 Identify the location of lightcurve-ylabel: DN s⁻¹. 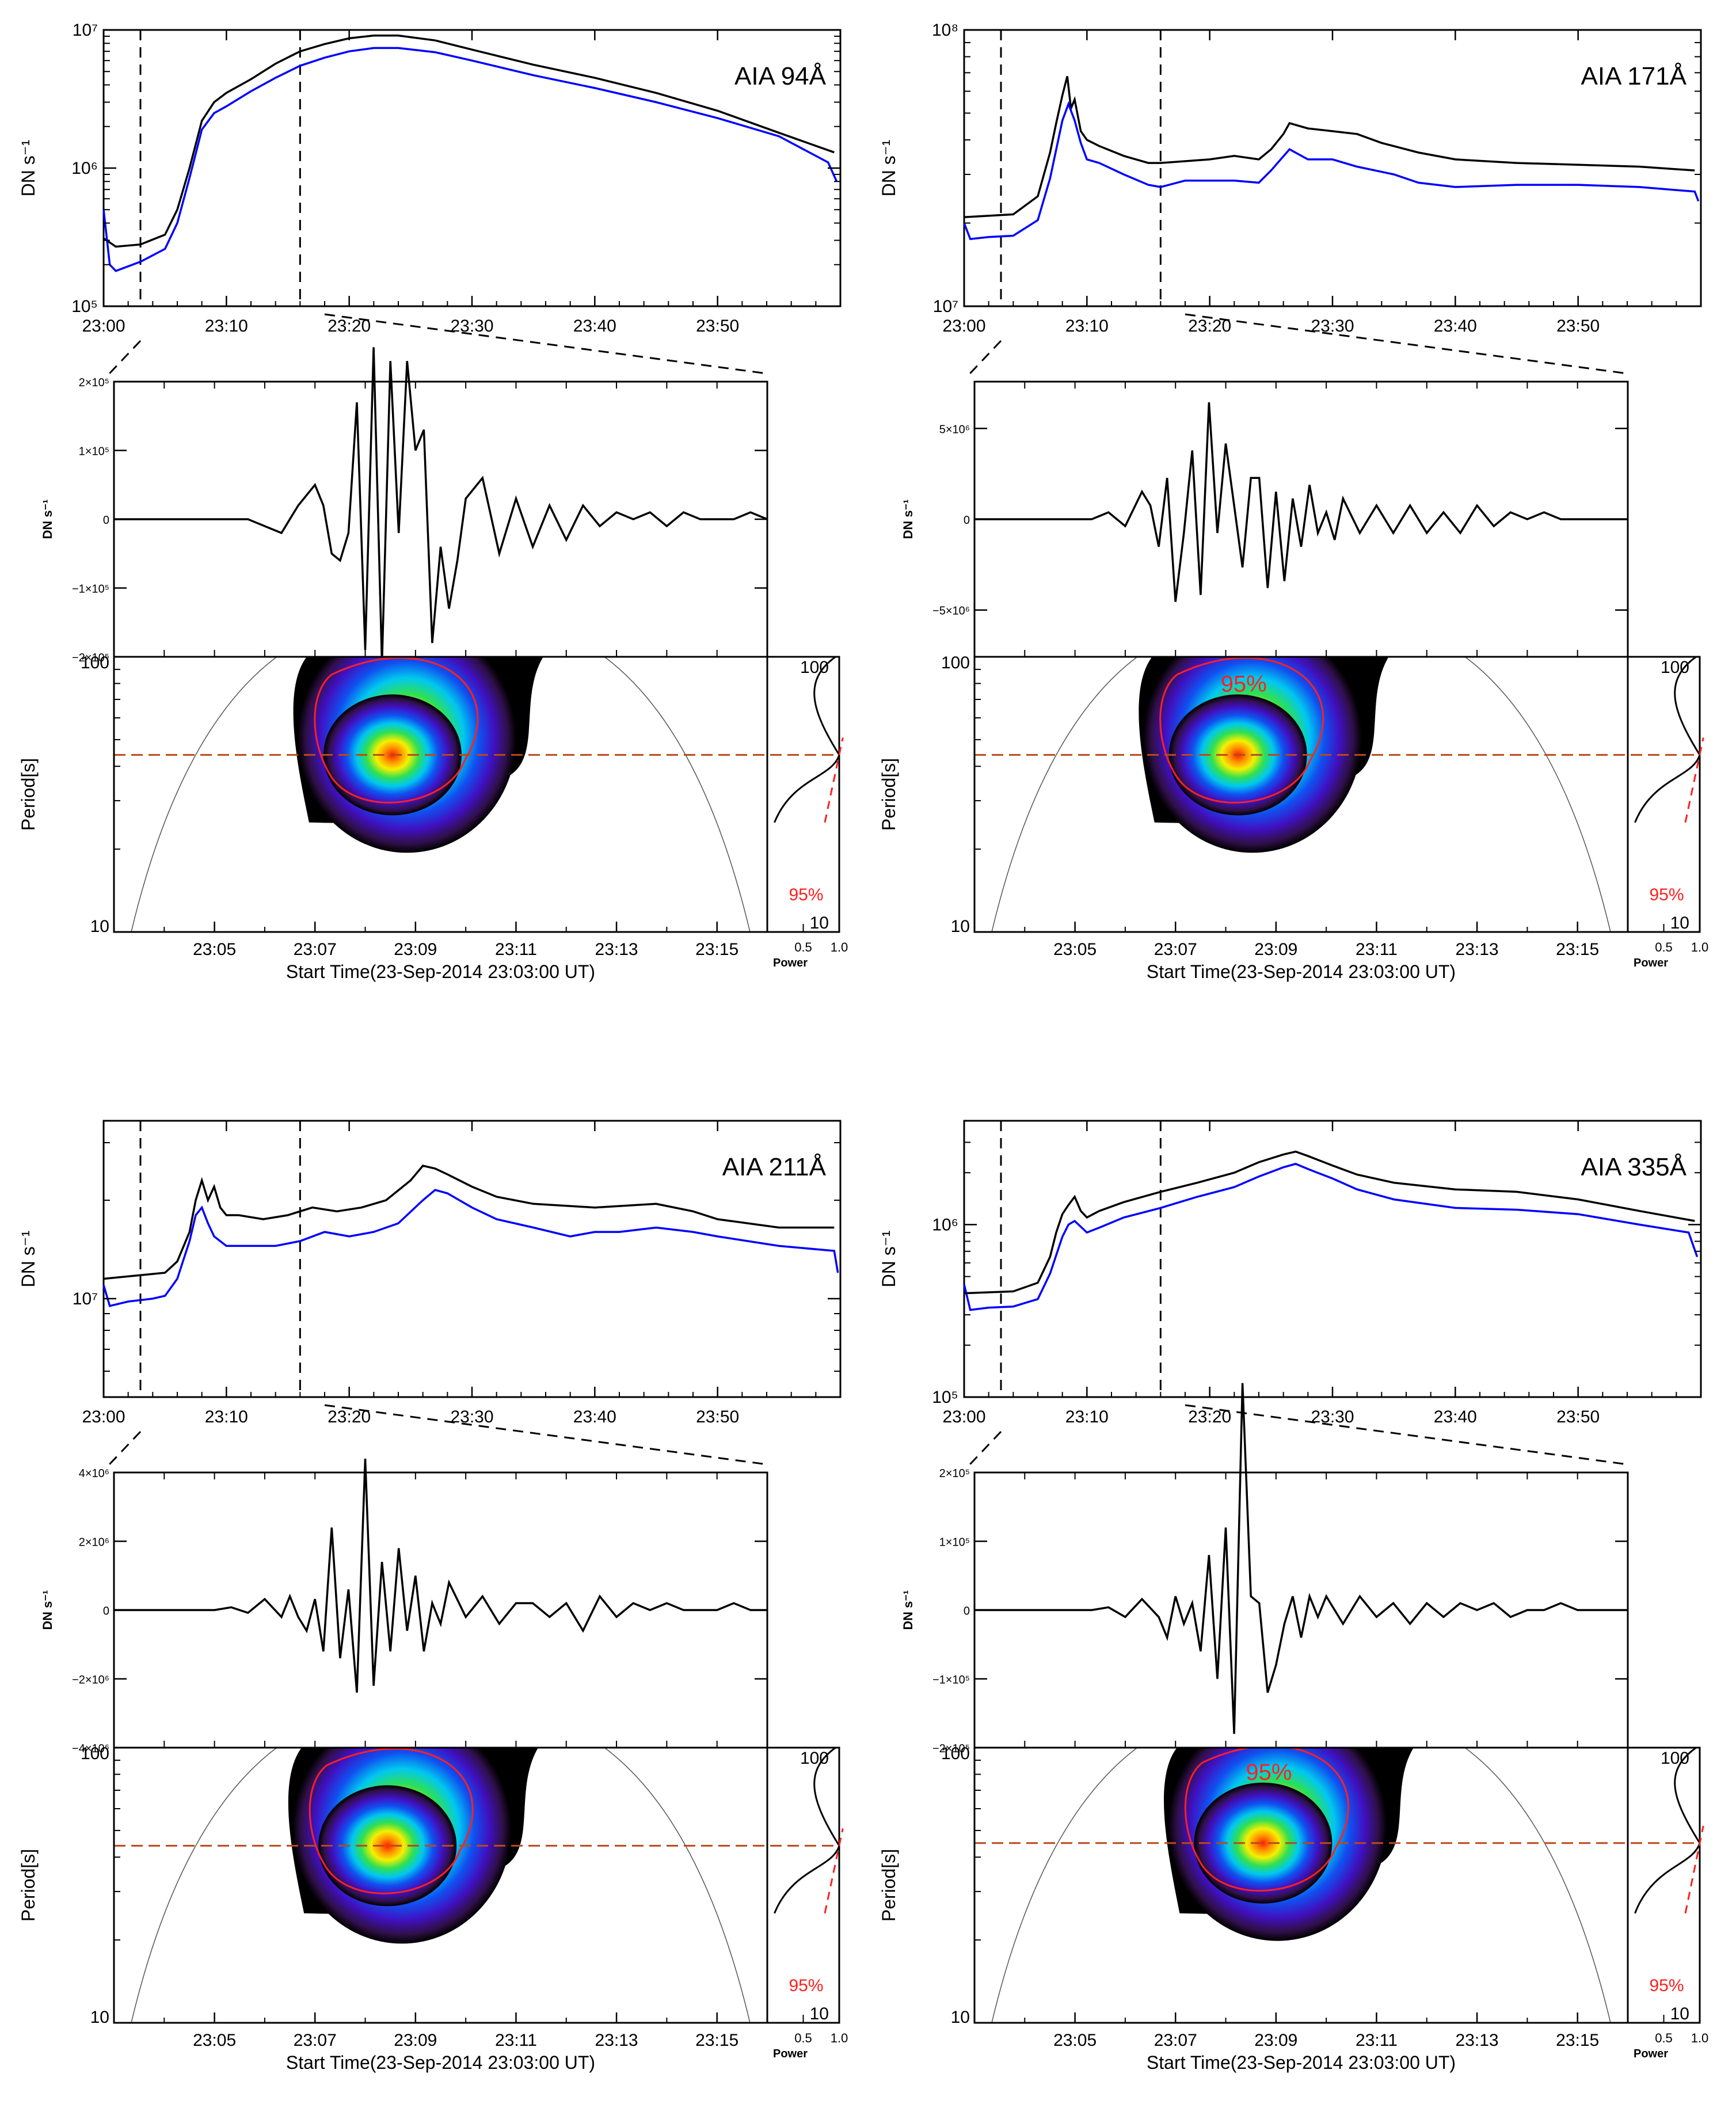
(28, 1260).